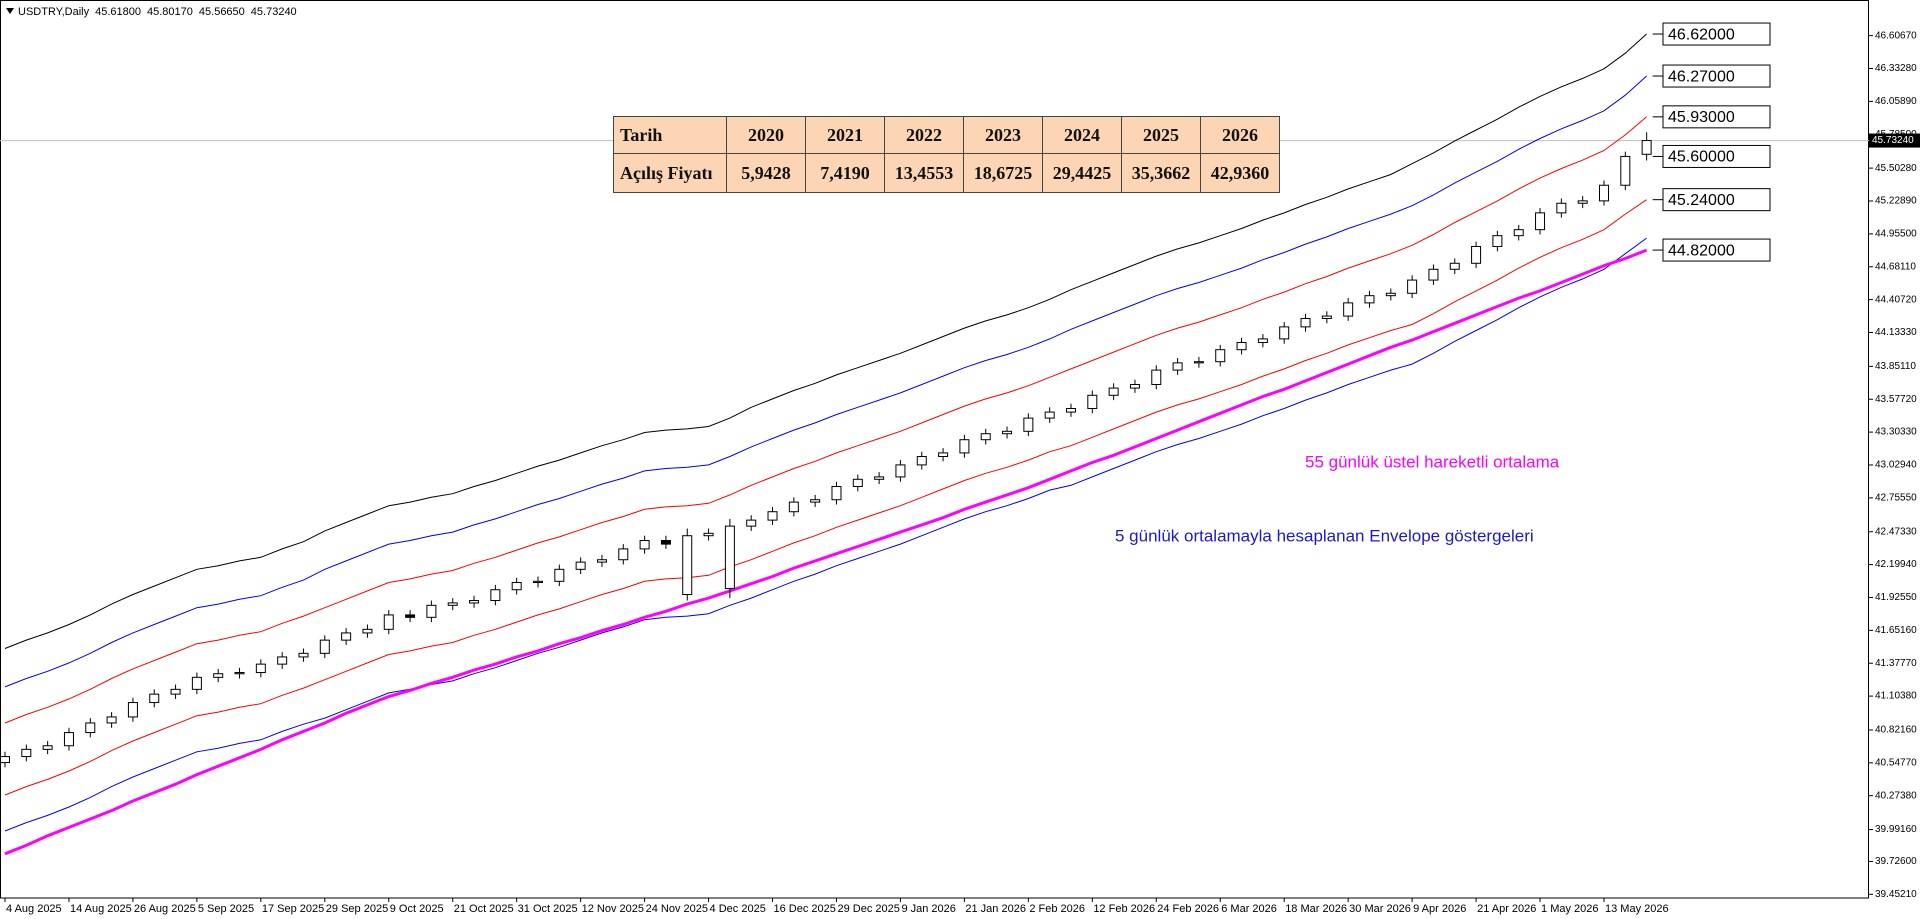  Describe the element at coordinates (1896, 597) in the screenshot. I see `y-tick-label: 41.92550` at that location.